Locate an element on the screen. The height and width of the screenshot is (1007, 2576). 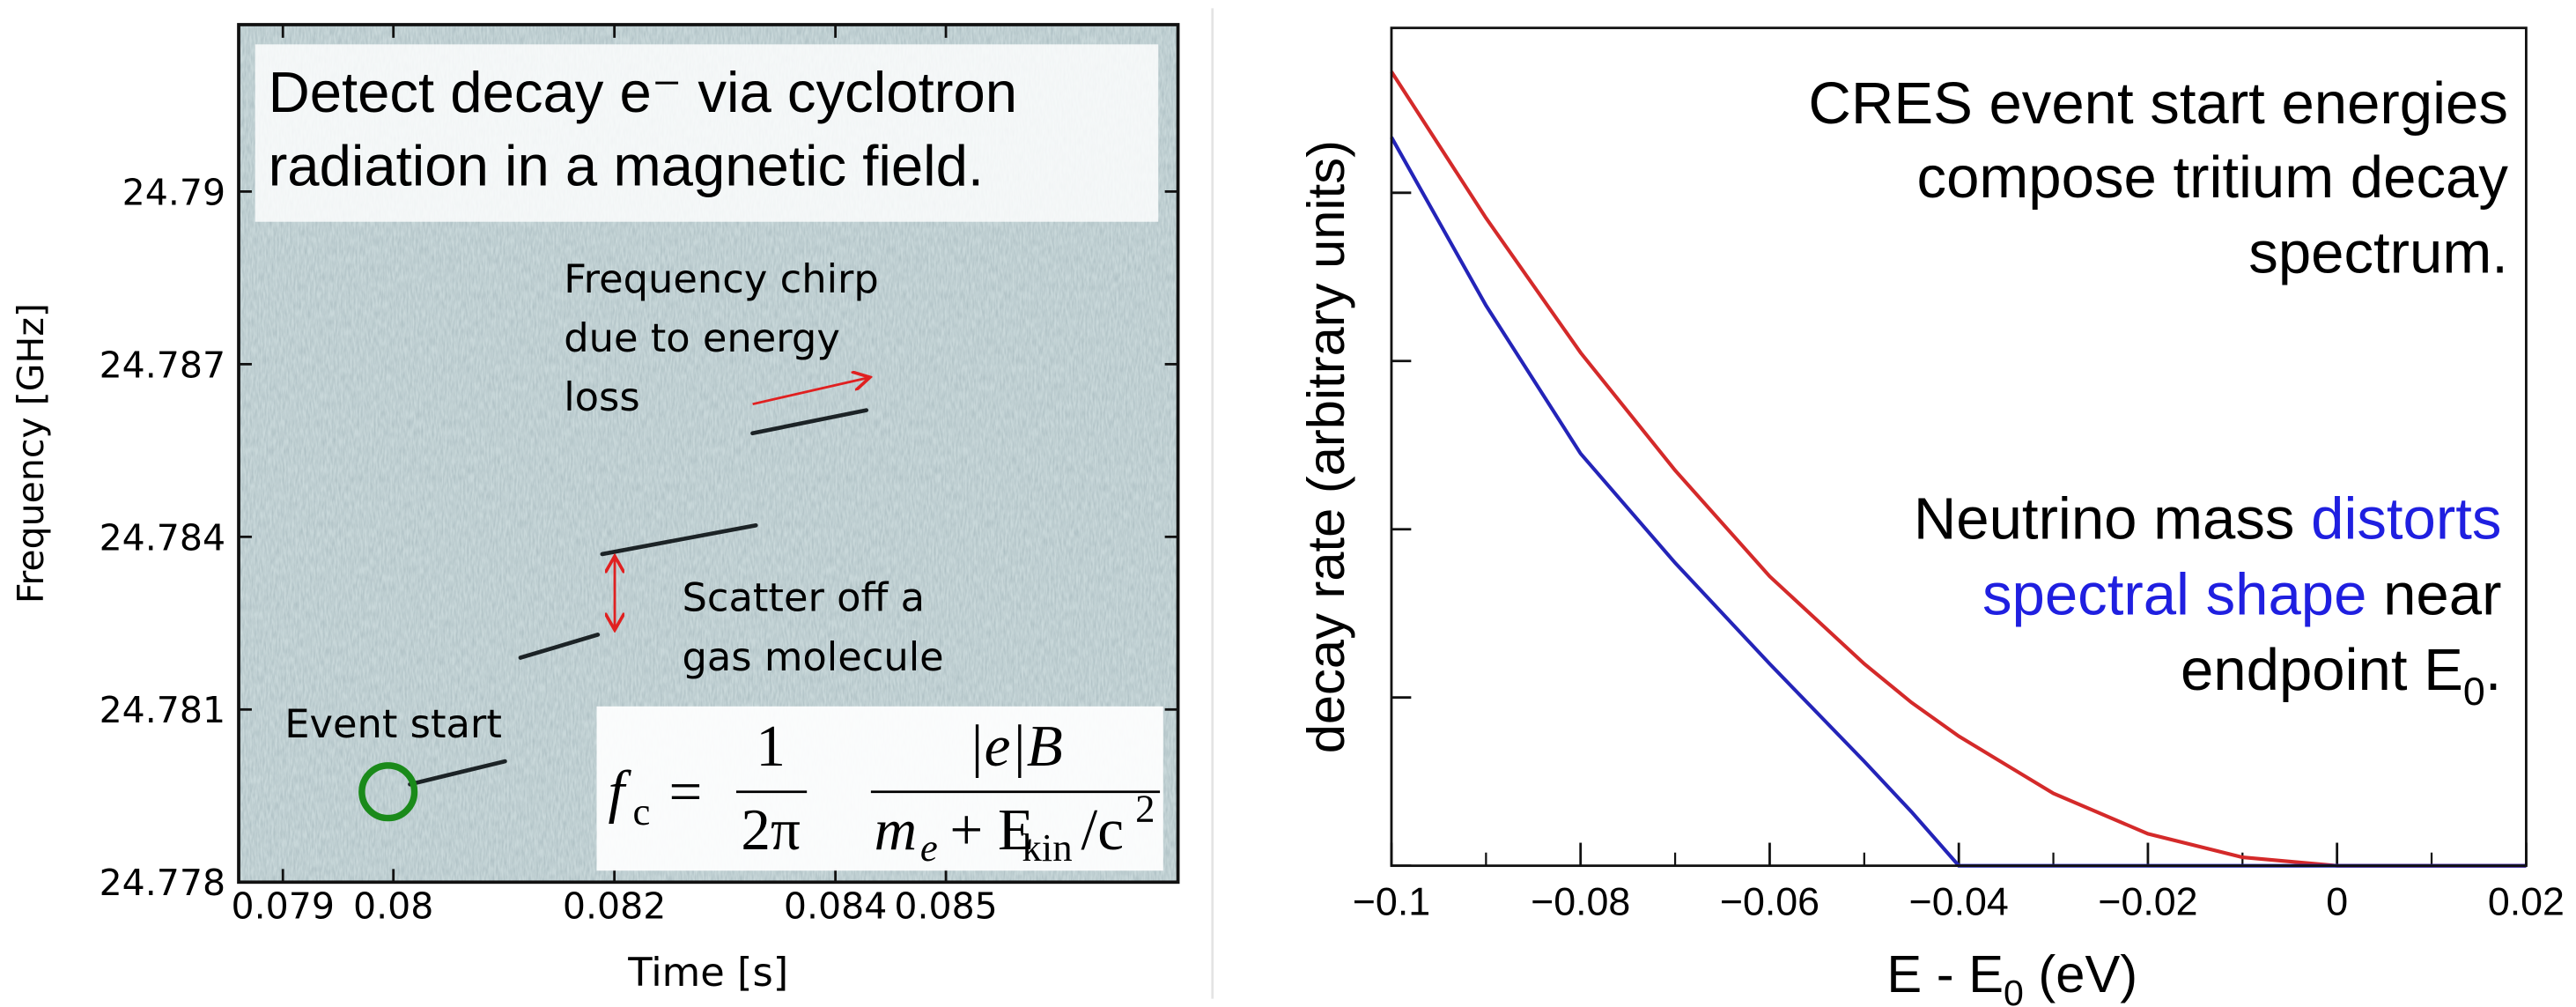
formula-box is located at coordinates (879, 788).